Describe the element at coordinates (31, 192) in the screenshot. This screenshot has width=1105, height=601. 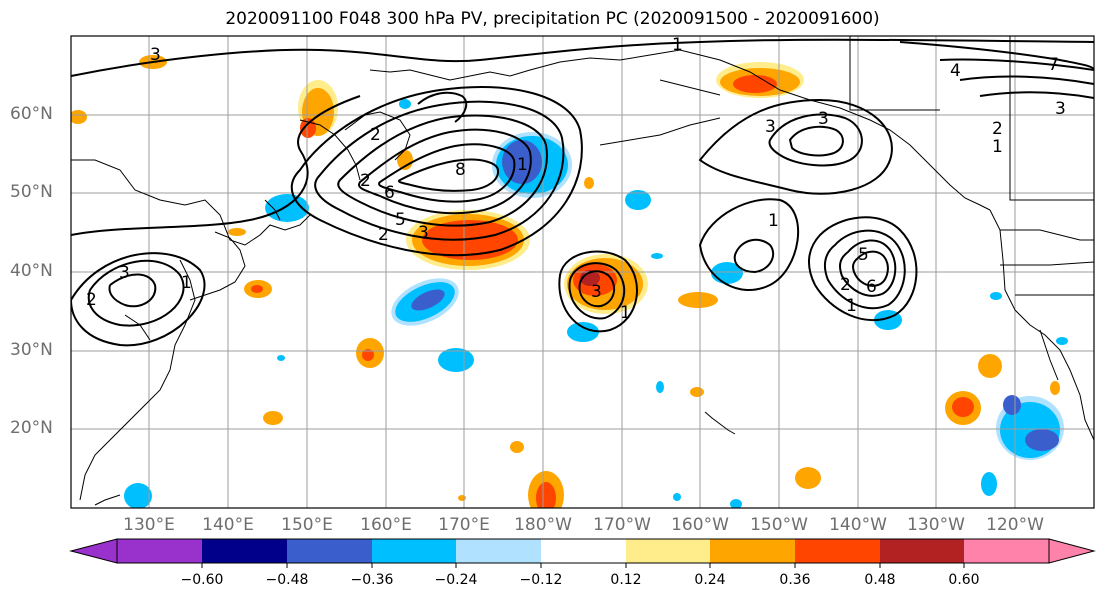
I see `lat-label: 50°N` at that location.